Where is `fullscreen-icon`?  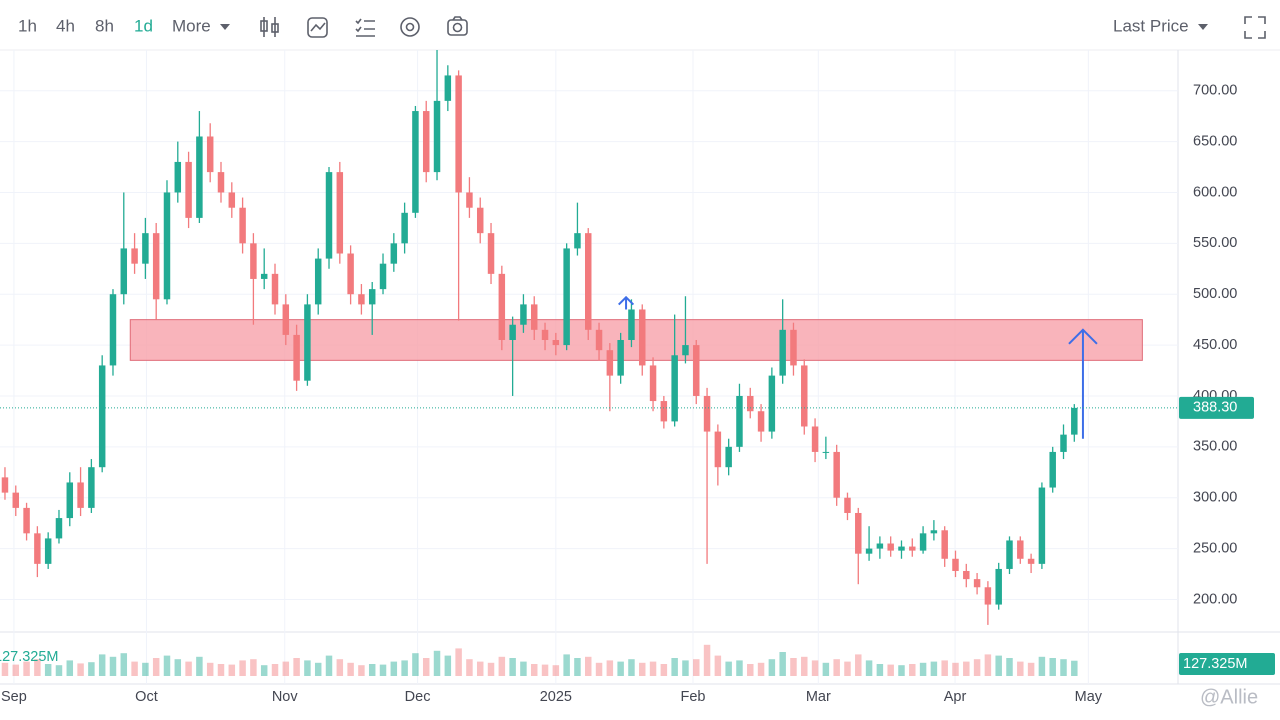 fullscreen-icon is located at coordinates (1255, 27).